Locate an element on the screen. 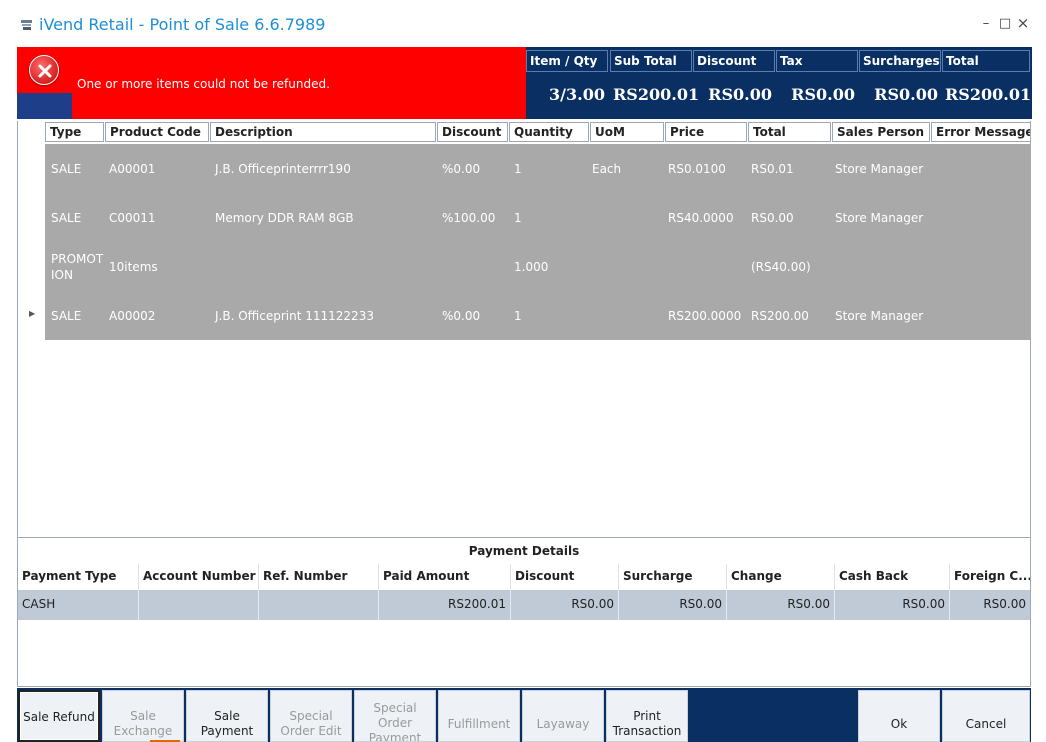  print-transaction-button: Print Transaction is located at coordinates (647, 716).